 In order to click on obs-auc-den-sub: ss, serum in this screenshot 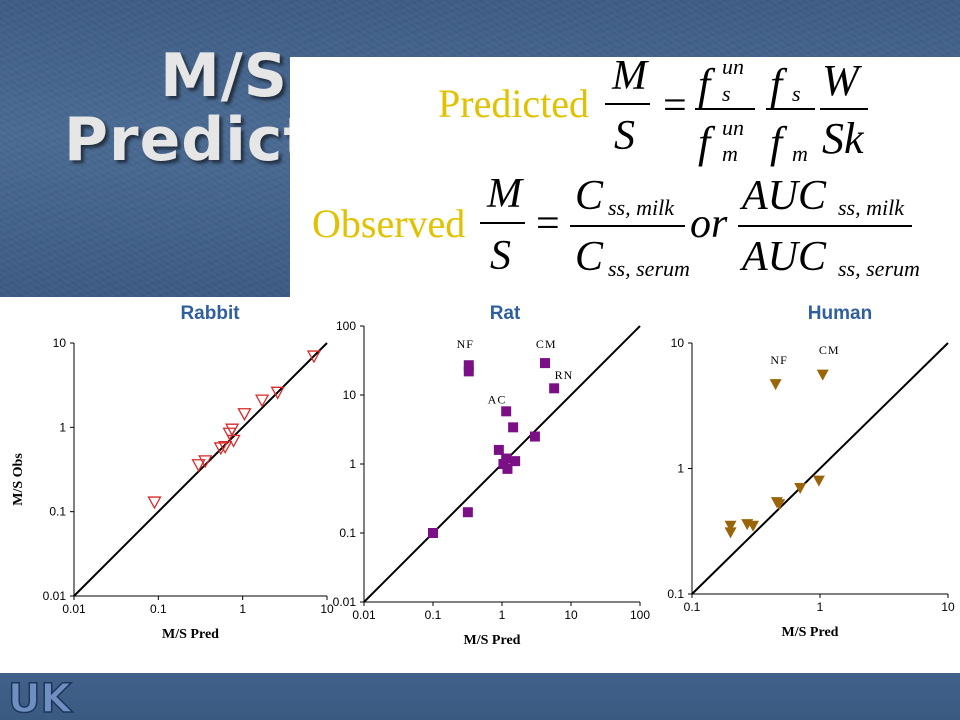, I will do `click(879, 268)`.